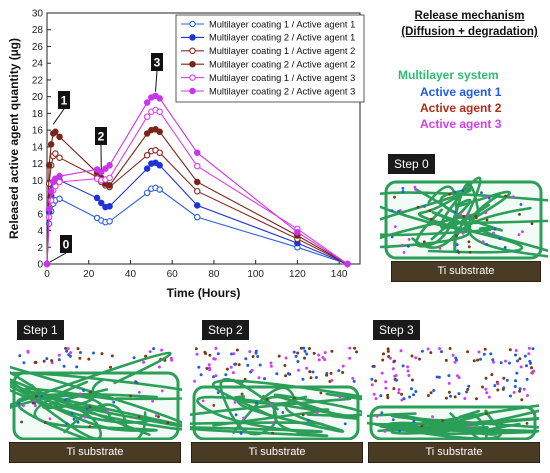 The image size is (550, 473). What do you see at coordinates (157, 63) in the screenshot?
I see `annotation-label: 3` at bounding box center [157, 63].